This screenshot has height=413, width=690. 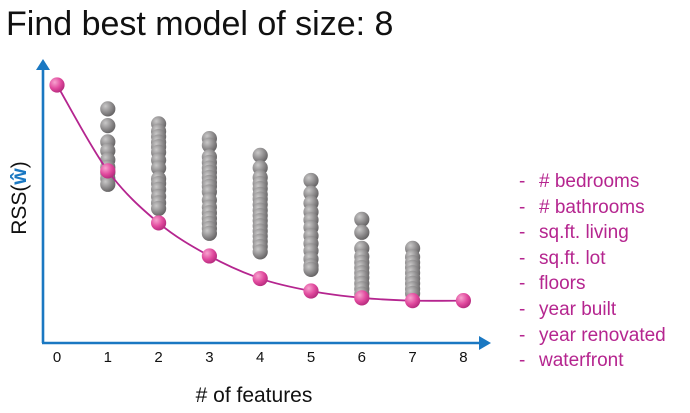 What do you see at coordinates (158, 357) in the screenshot?
I see `x-tick-label: 2` at bounding box center [158, 357].